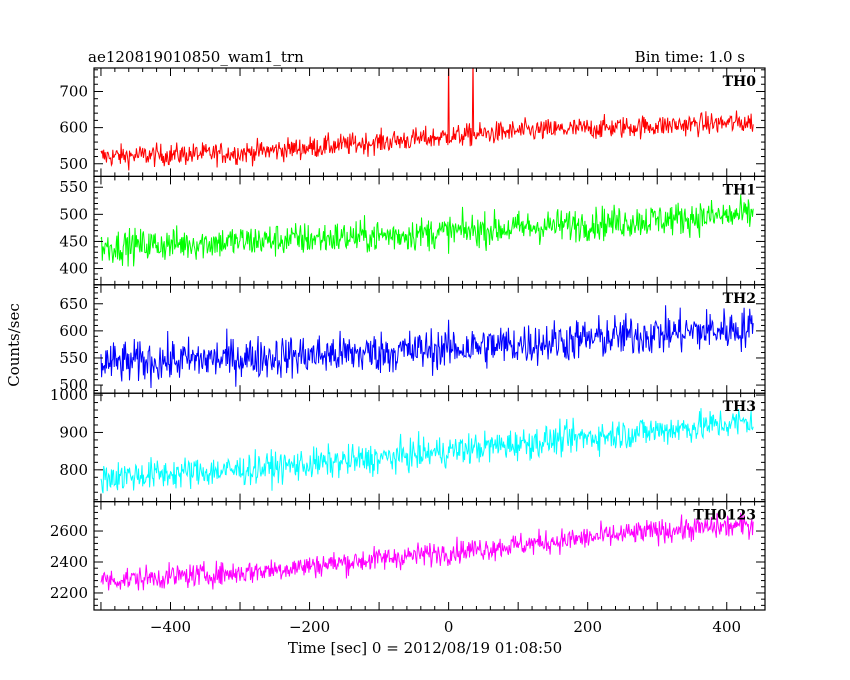 The image size is (850, 680). I want to click on x-tick-label: 200, so click(587, 627).